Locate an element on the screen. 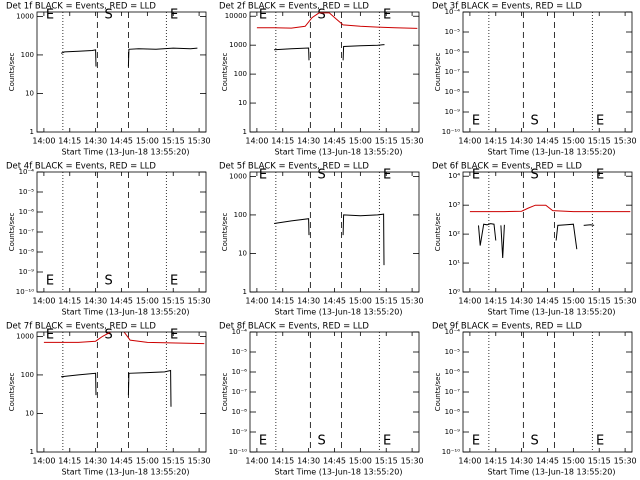  panel-title: Det 3f BLACK = Events, RED = LLD is located at coordinates (507, 7).